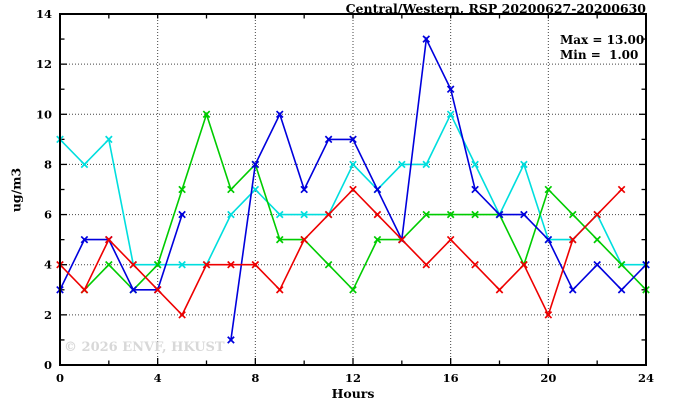 Image resolution: width=674 pixels, height=409 pixels. What do you see at coordinates (451, 378) in the screenshot?
I see `x-tick-label: 16` at bounding box center [451, 378].